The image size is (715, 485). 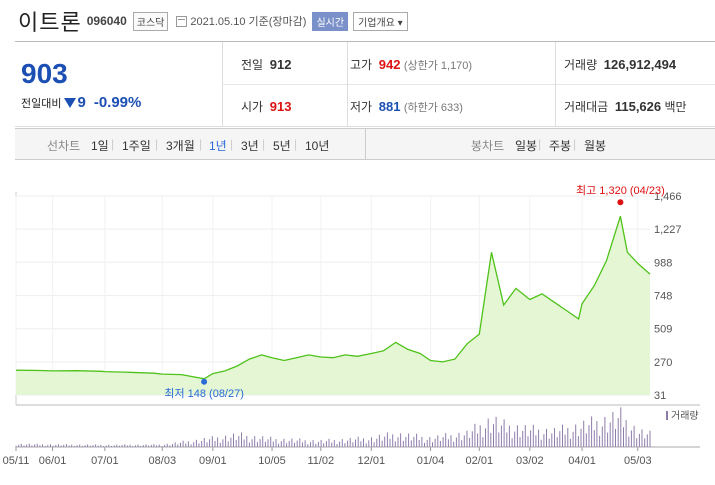 What do you see at coordinates (675, 107) in the screenshot?
I see `amount-unit: 백만` at bounding box center [675, 107].